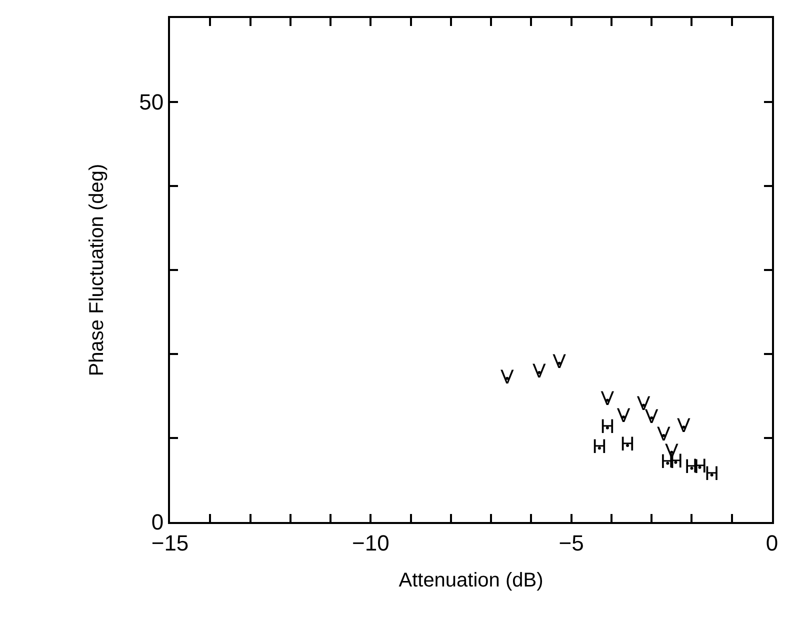  What do you see at coordinates (571, 543) in the screenshot?
I see `x-tick-label: −5` at bounding box center [571, 543].